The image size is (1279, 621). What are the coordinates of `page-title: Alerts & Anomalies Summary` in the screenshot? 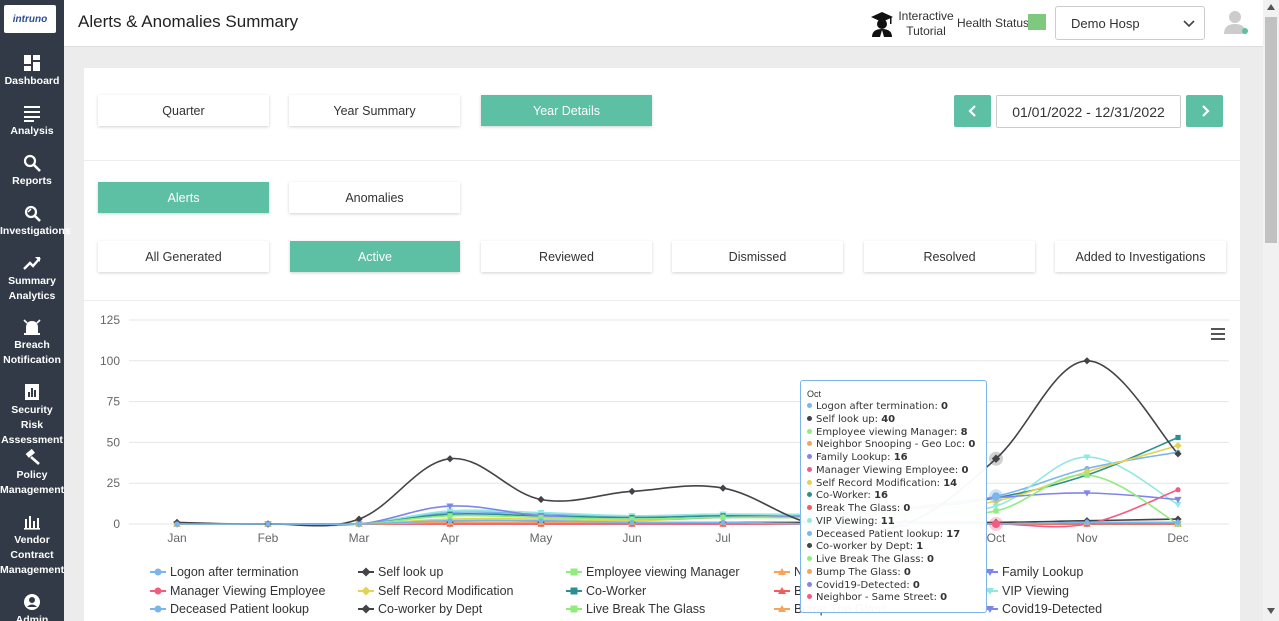 It's located at (188, 21).